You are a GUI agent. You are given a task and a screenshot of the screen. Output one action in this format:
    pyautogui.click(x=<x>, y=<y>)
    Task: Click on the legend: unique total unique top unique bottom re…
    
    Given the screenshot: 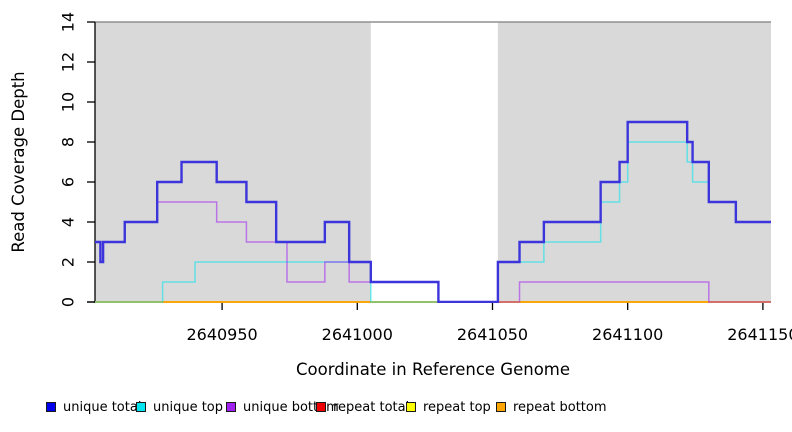 What is the action you would take?
    pyautogui.click(x=396, y=409)
    